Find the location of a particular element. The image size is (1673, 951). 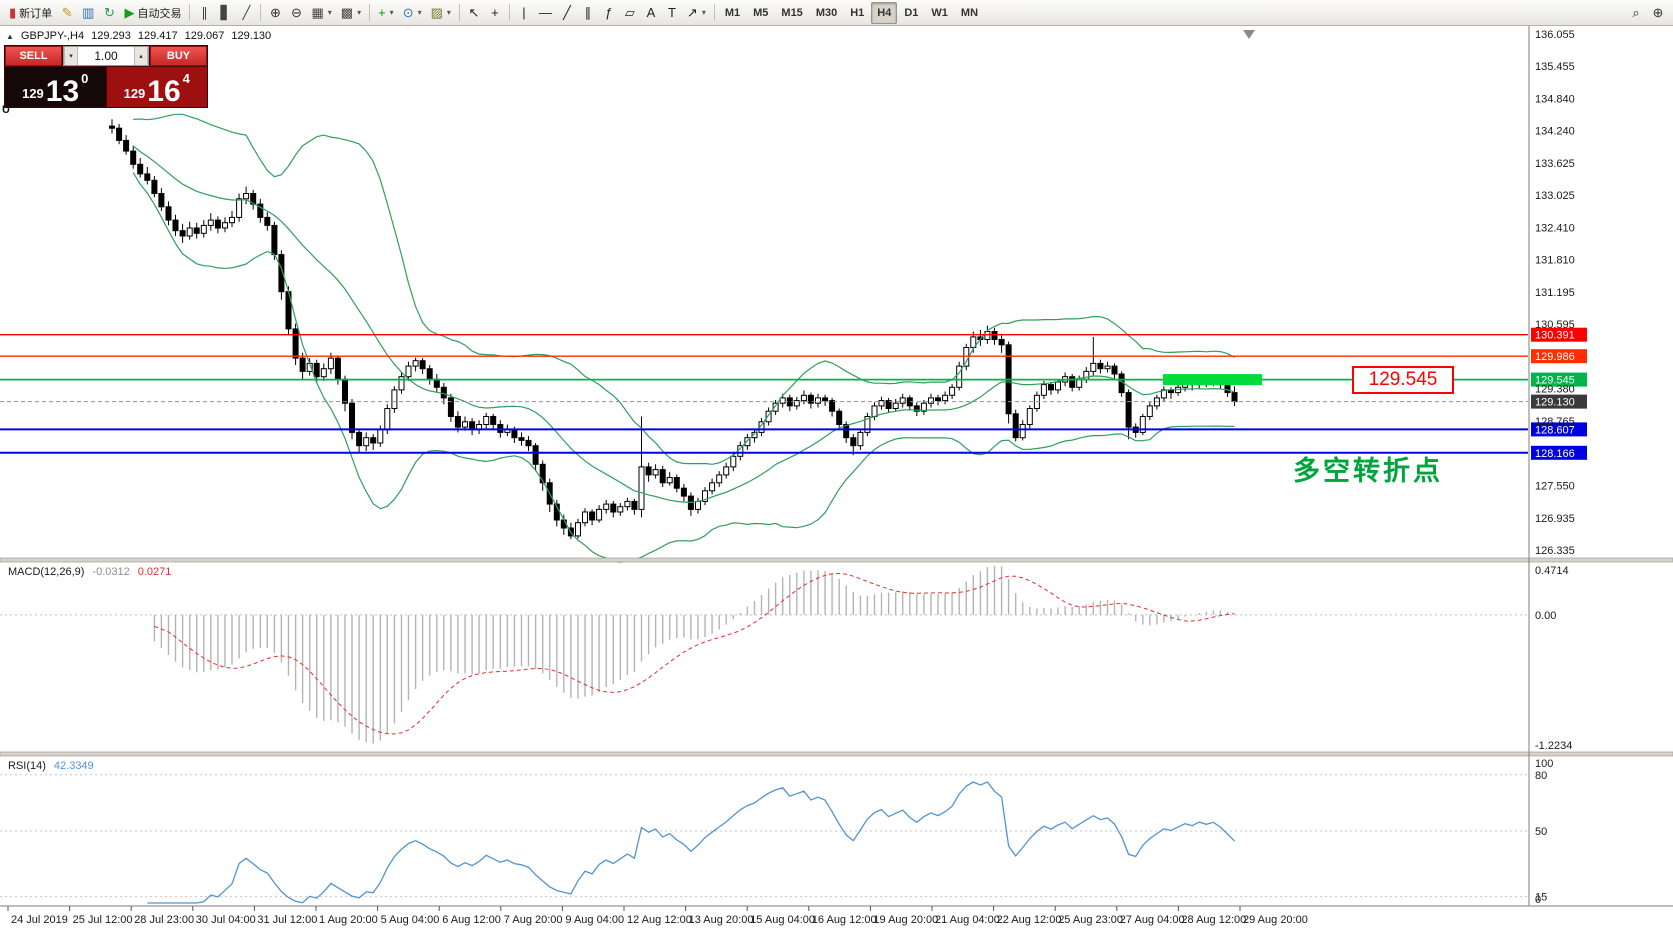

time-axis-label: 28 Aug 12:00 is located at coordinates (1213, 920).